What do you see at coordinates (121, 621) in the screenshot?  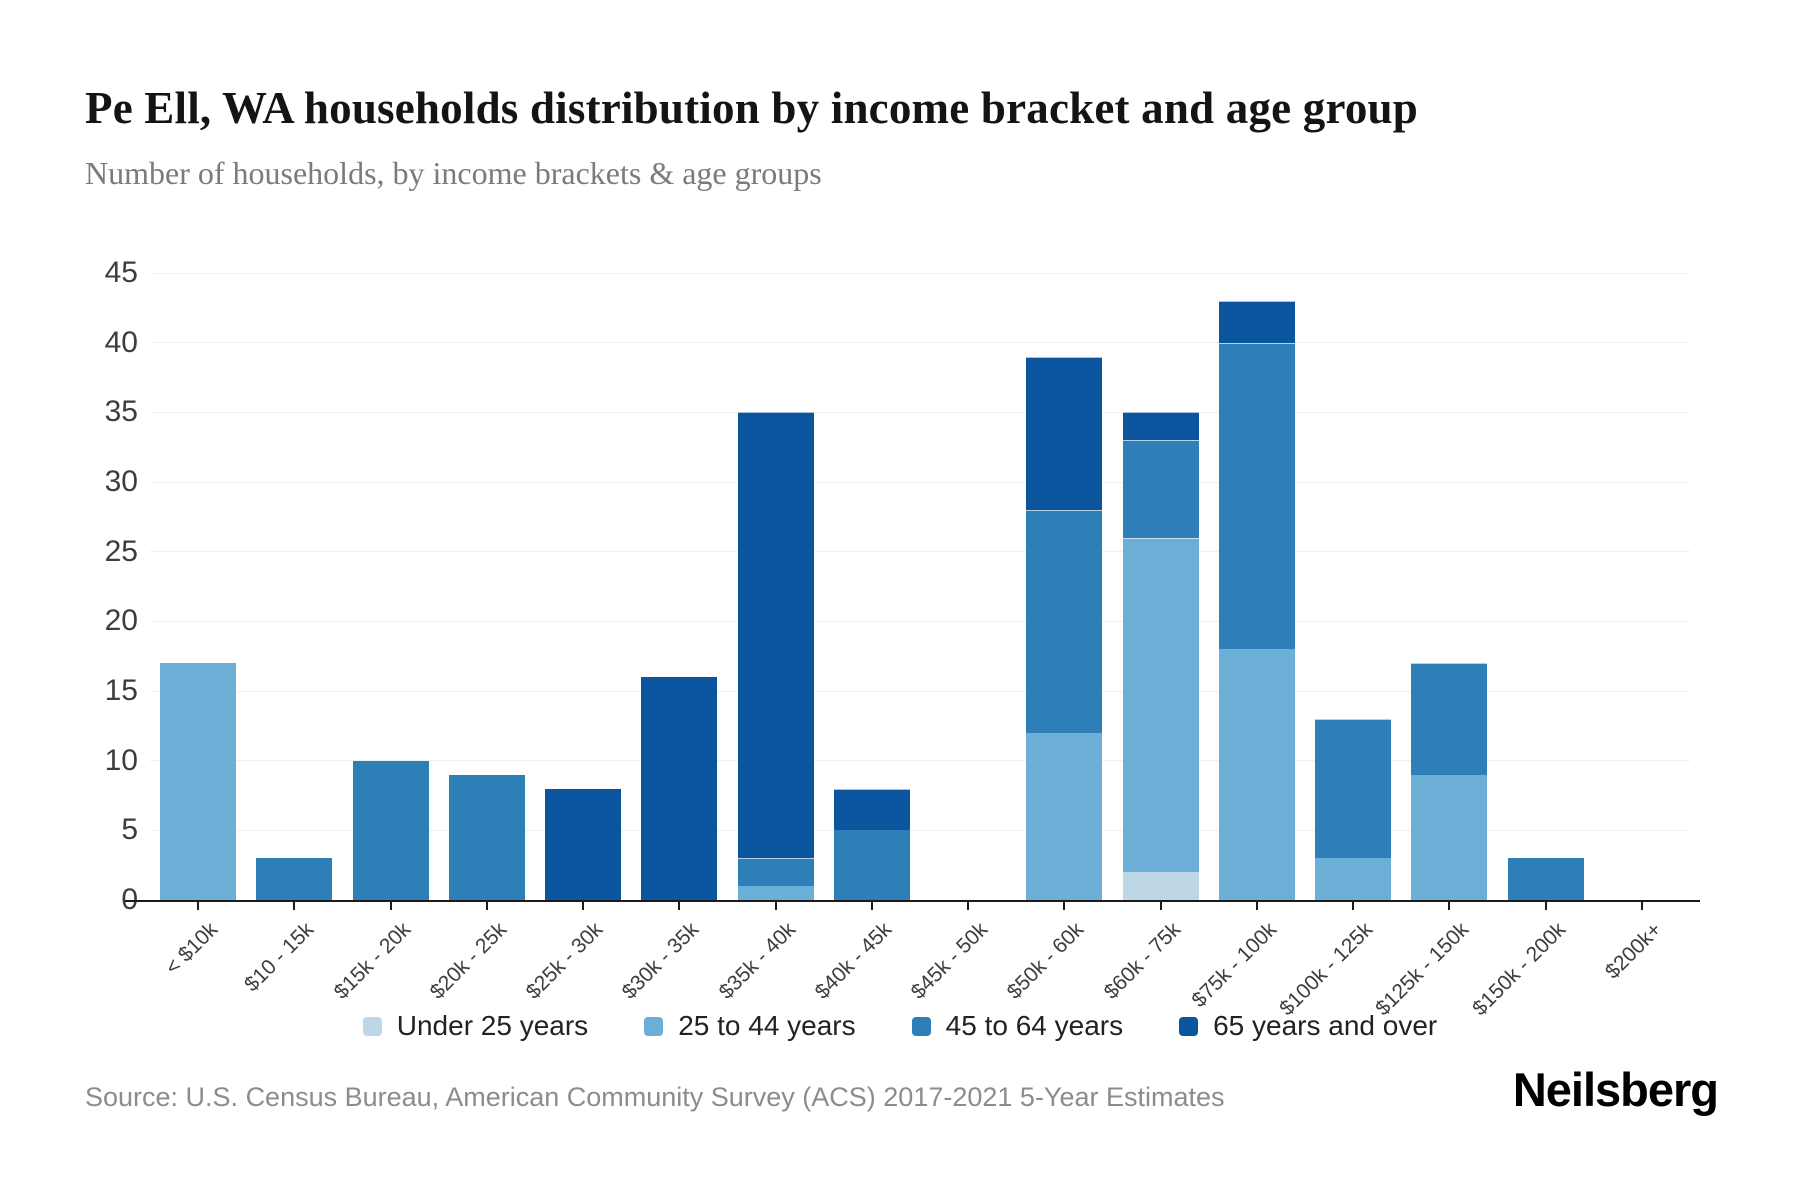 I see `y-axis-label: 20` at bounding box center [121, 621].